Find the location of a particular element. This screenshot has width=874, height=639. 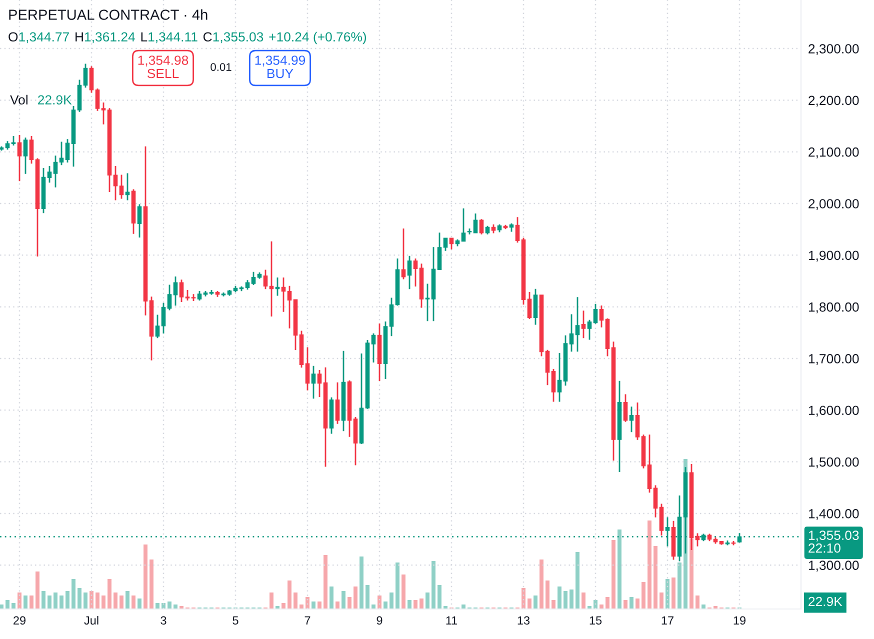

x-tick-label: 11 is located at coordinates (452, 620).